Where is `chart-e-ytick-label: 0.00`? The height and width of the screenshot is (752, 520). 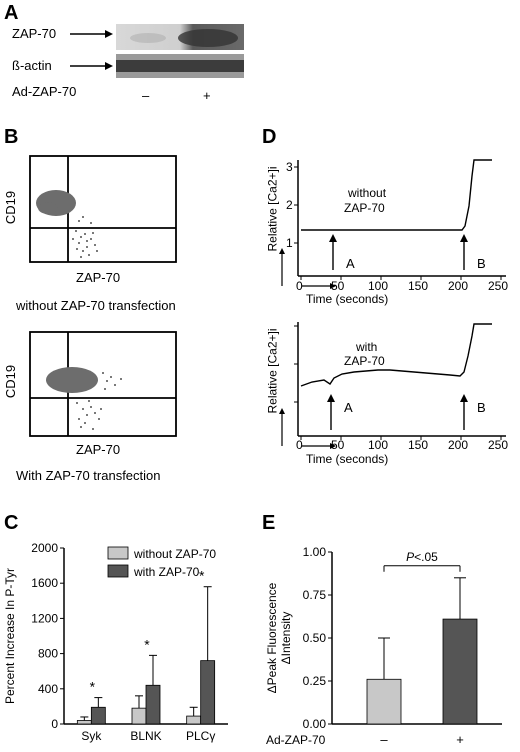 chart-e-ytick-label: 0.00 is located at coordinates (315, 724).